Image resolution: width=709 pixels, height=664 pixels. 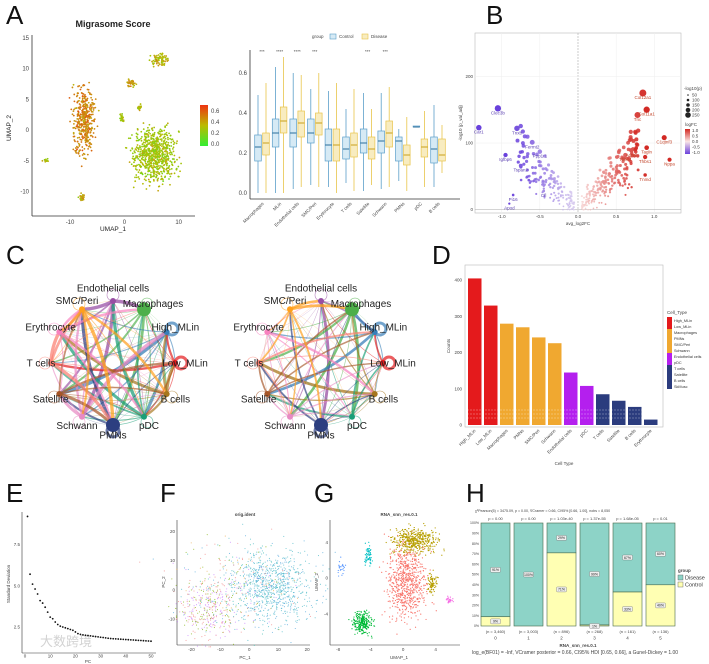 I want to click on legend-label: Satellite, so click(x=681, y=375).